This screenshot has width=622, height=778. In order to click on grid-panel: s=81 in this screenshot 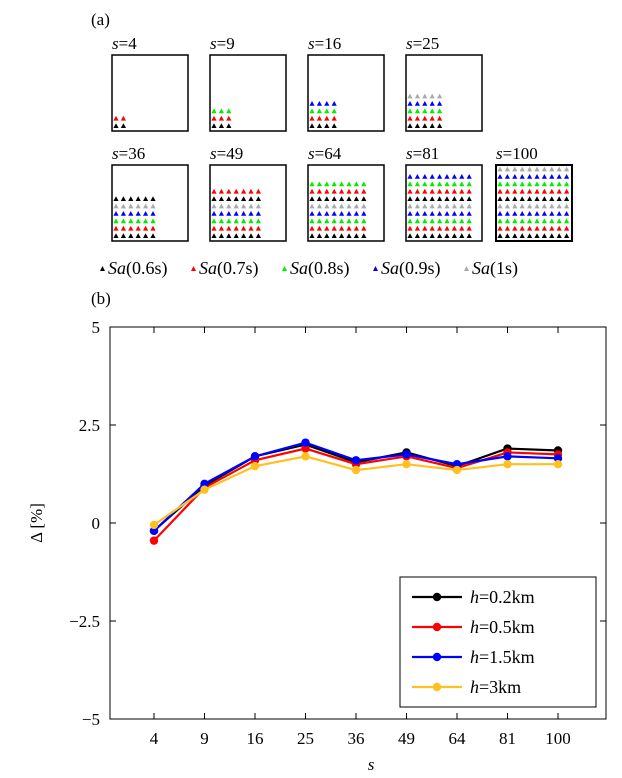, I will do `click(444, 193)`.